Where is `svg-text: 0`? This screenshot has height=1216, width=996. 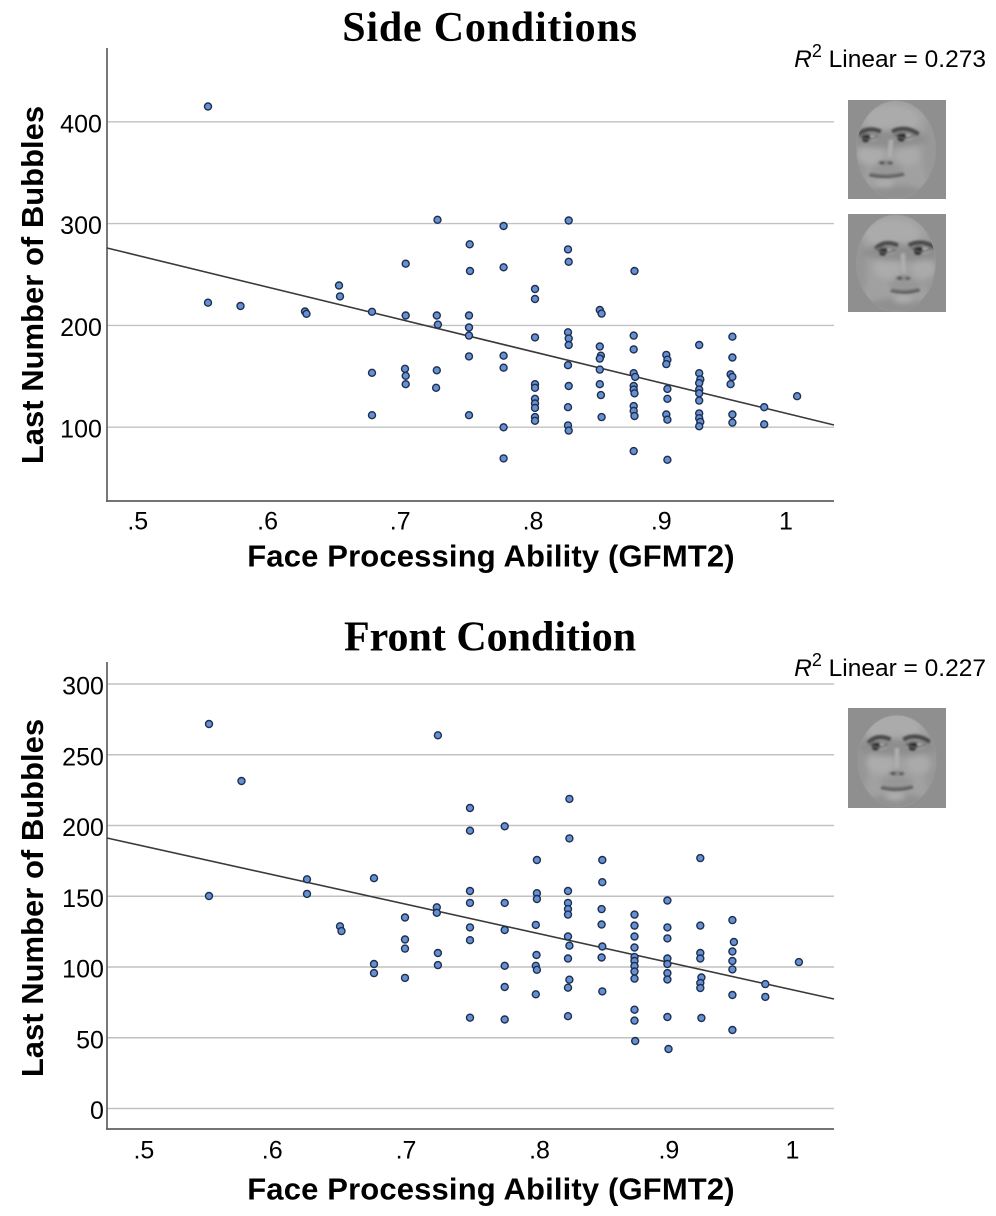 svg-text: 0 is located at coordinates (97, 1111).